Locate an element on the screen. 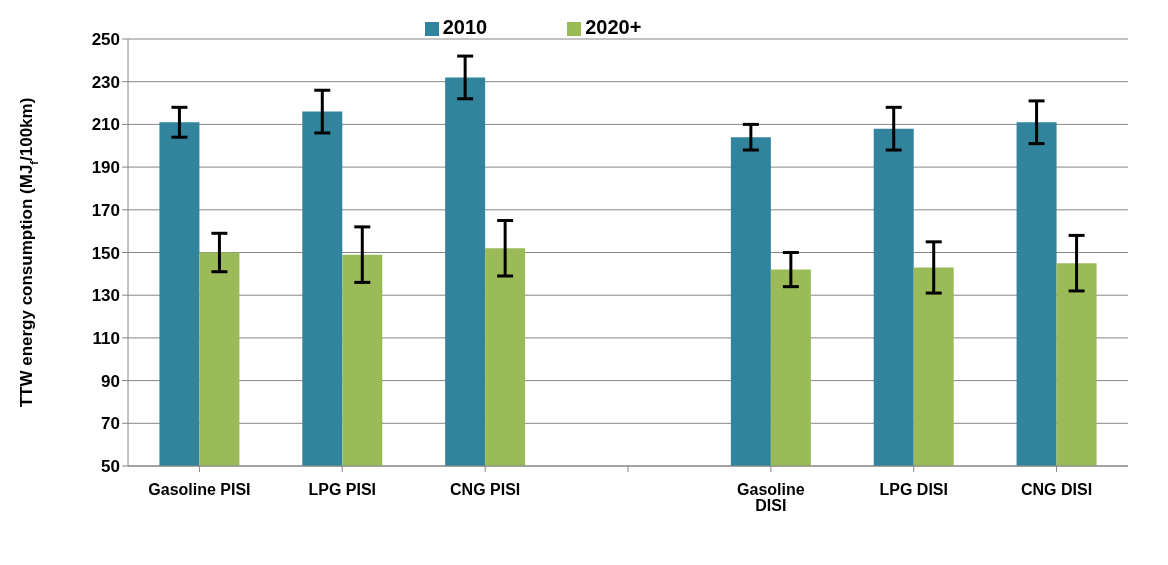  legend-label: 2020+ is located at coordinates (613, 27).